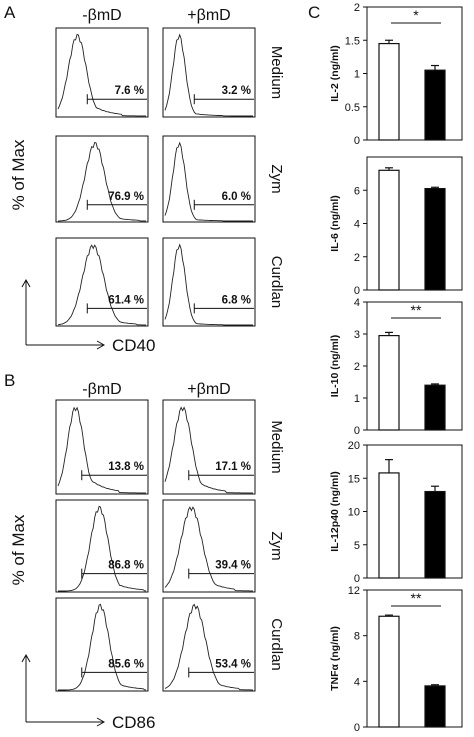 The height and width of the screenshot is (737, 474). I want to click on bar-chart: 0 0.5 1 1.5 2 IL-2 (ng/ml) *, so click(396, 74).